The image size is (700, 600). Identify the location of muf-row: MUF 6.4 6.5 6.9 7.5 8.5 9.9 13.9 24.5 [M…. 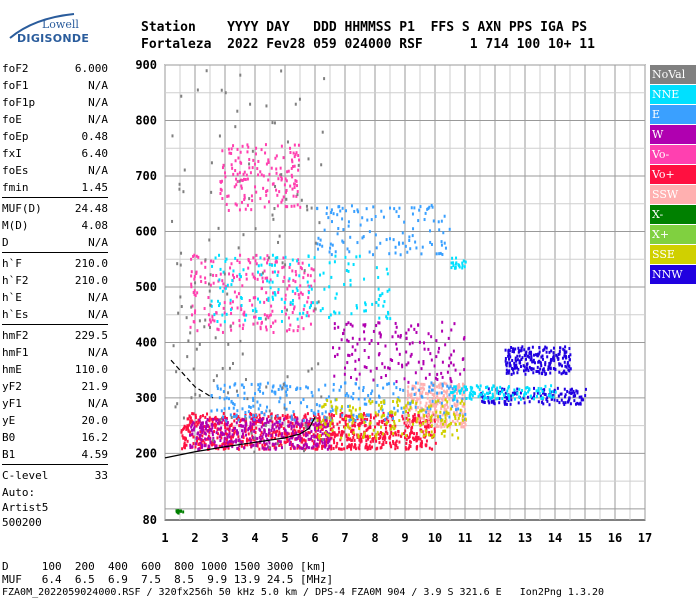
(168, 579).